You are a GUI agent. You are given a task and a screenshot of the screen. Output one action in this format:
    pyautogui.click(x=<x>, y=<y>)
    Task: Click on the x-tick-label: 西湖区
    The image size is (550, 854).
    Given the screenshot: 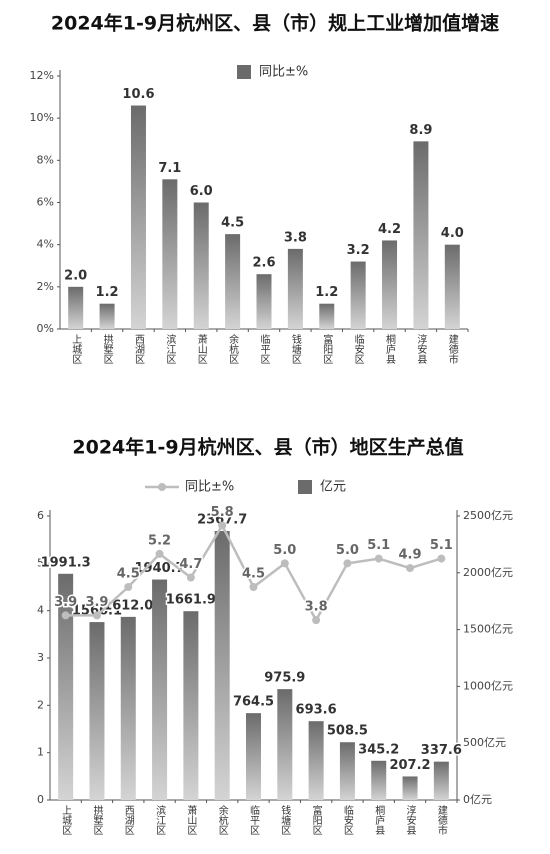 What is the action you would take?
    pyautogui.click(x=138, y=349)
    